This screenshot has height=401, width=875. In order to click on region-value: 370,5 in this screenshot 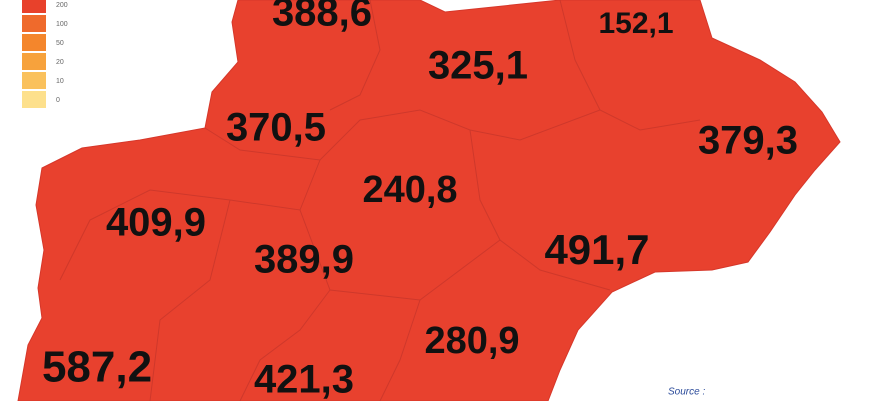, I will do `click(276, 128)`.